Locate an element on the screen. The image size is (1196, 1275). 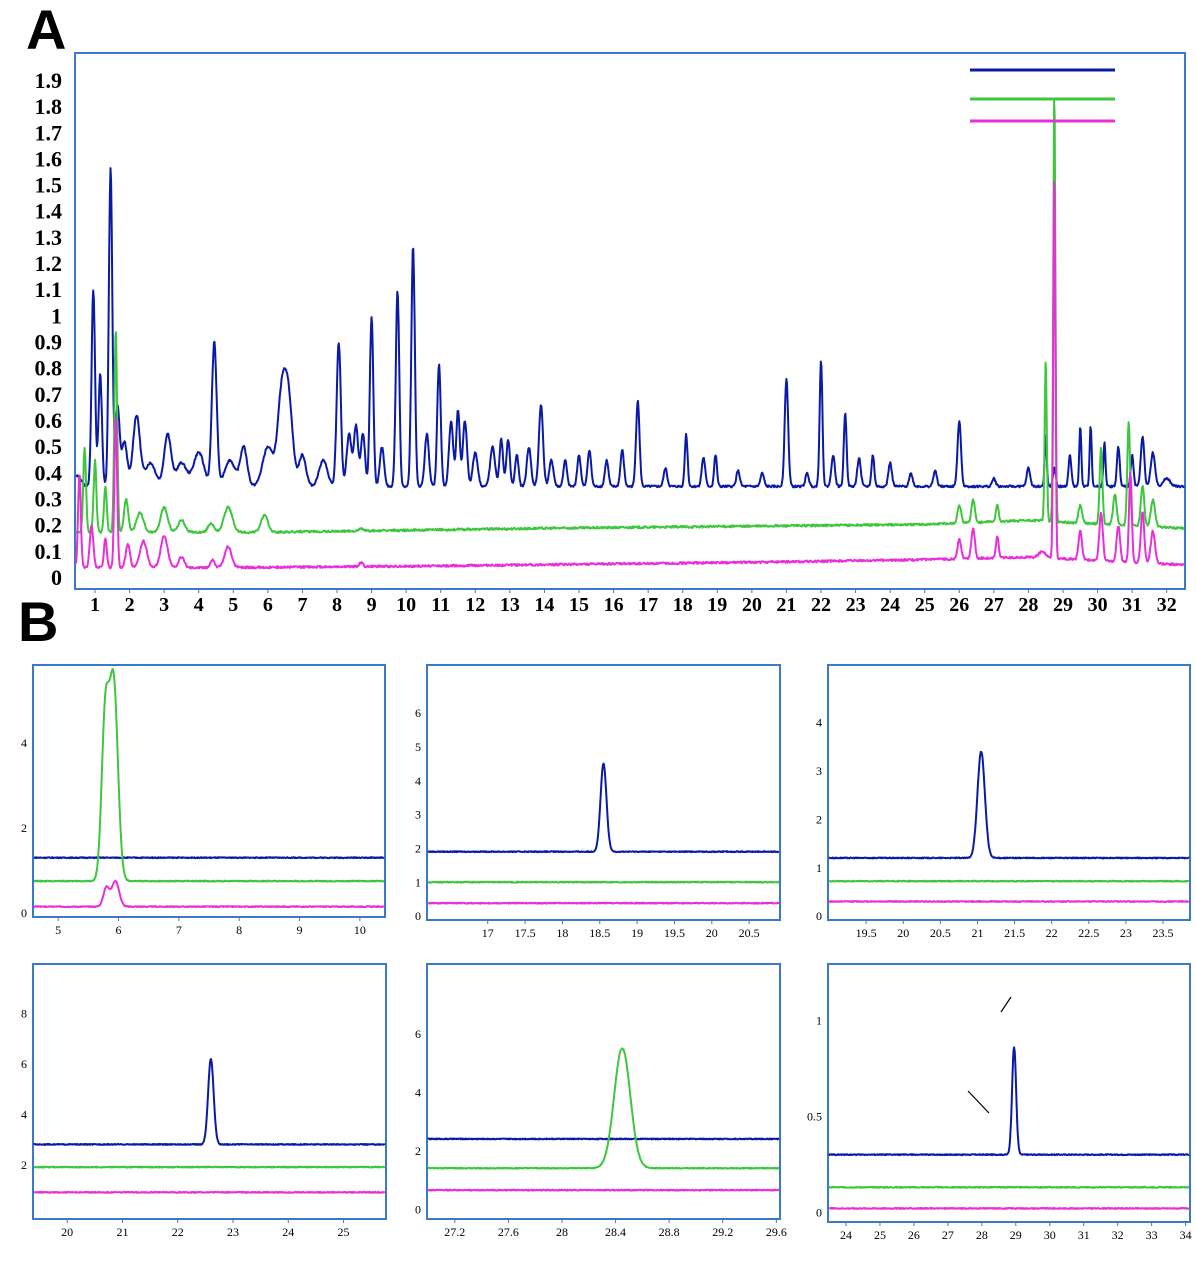
y-tick-label: 1.6 is located at coordinates (49, 158).